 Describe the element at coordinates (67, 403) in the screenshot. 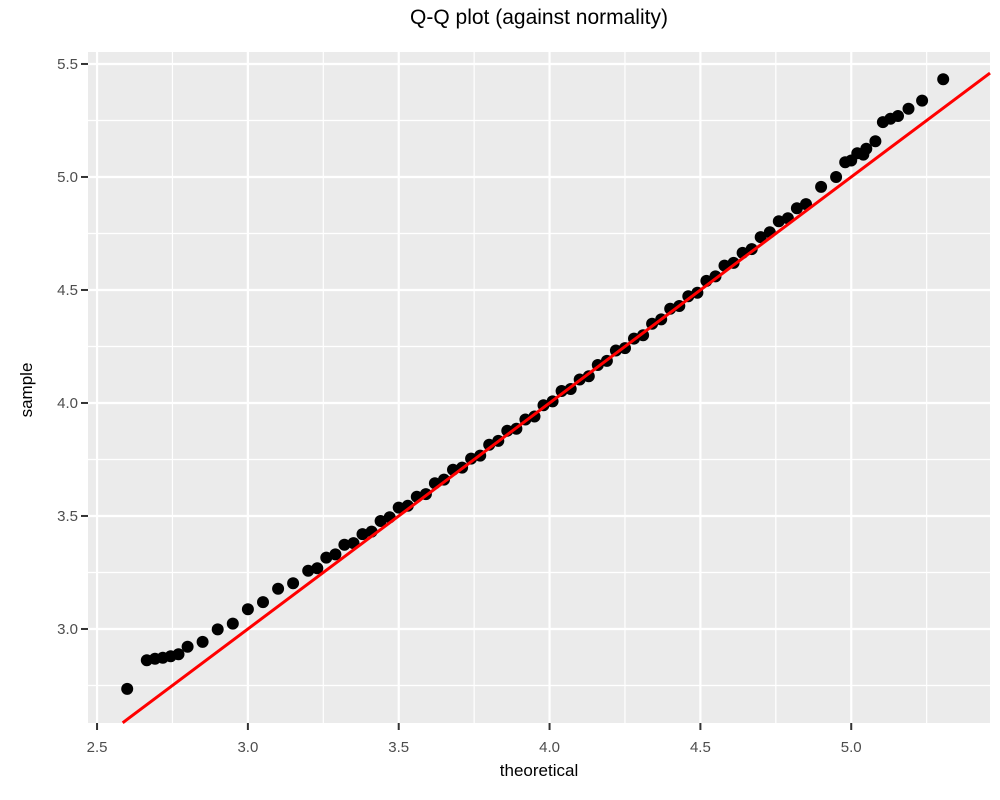

I see `y-tick-label: 4.0` at that location.